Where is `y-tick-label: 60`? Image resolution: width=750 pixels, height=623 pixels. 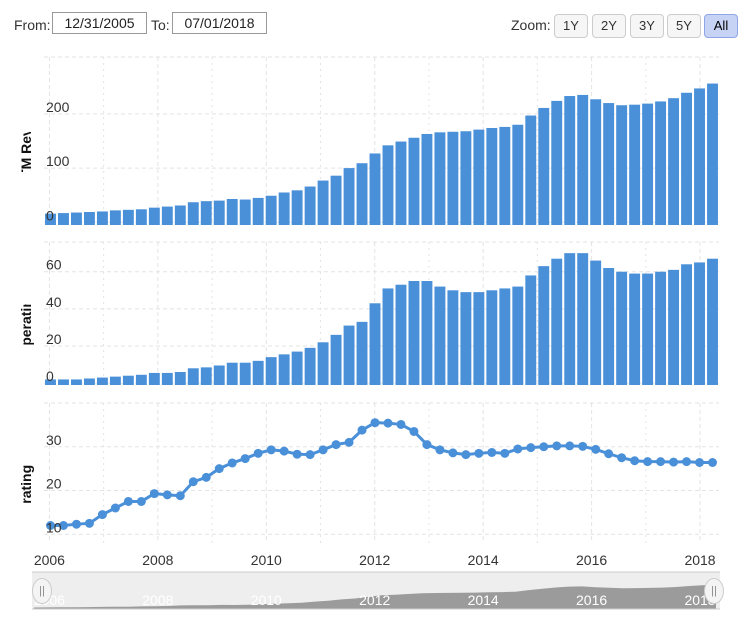
y-tick-label: 60 is located at coordinates (54, 265).